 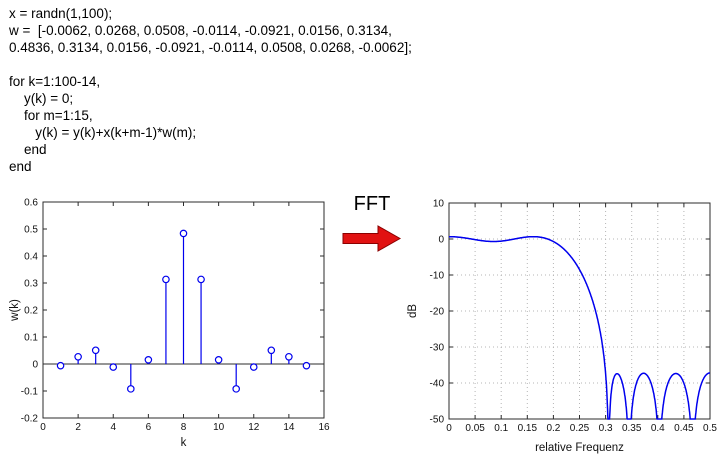 I want to click on y-tick-label: 0.1, so click(x=31, y=338).